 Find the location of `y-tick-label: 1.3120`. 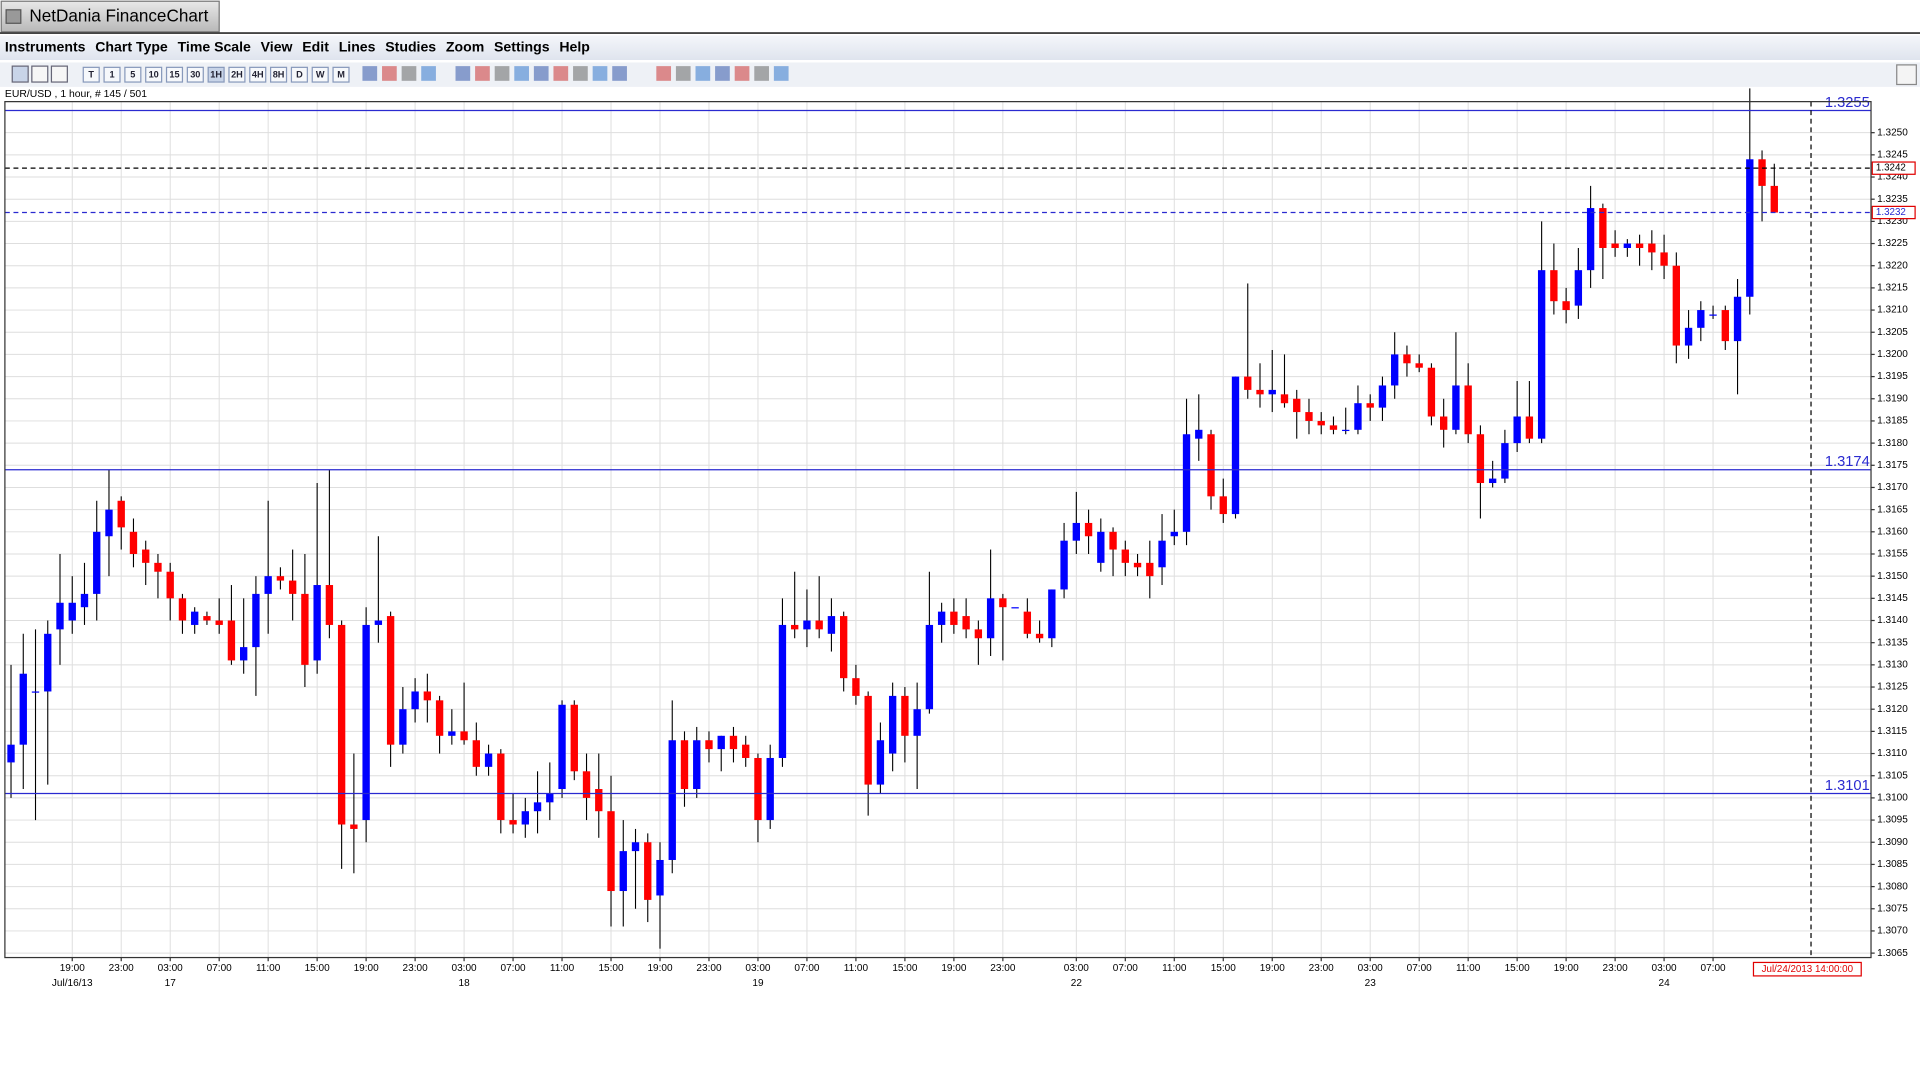

y-tick-label: 1.3120 is located at coordinates (1892, 709).